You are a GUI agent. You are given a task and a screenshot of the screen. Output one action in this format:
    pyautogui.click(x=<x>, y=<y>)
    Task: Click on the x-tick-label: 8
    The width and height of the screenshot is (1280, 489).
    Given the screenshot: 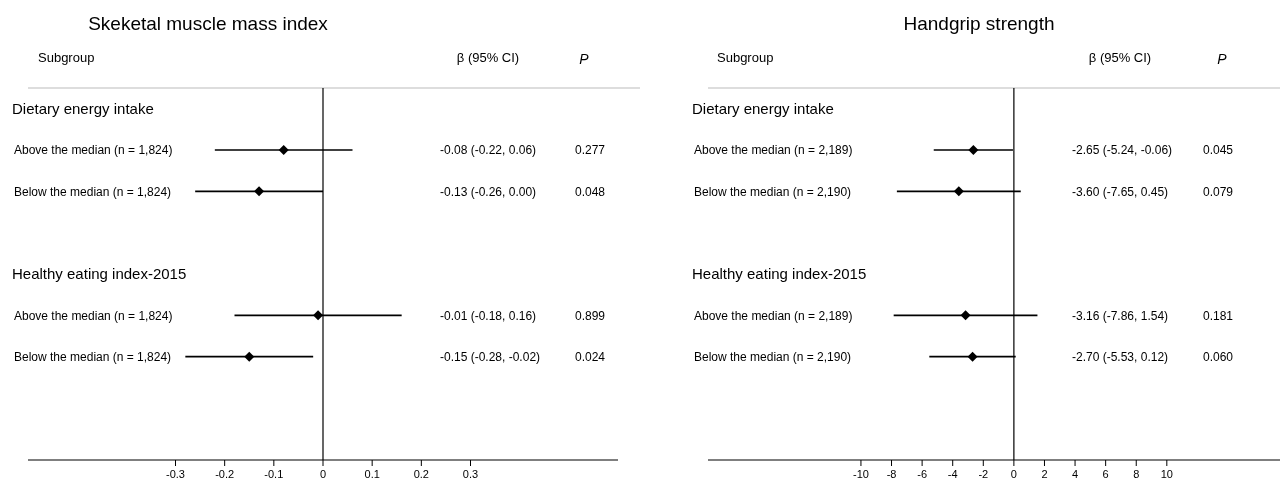 What is the action you would take?
    pyautogui.click(x=1136, y=474)
    